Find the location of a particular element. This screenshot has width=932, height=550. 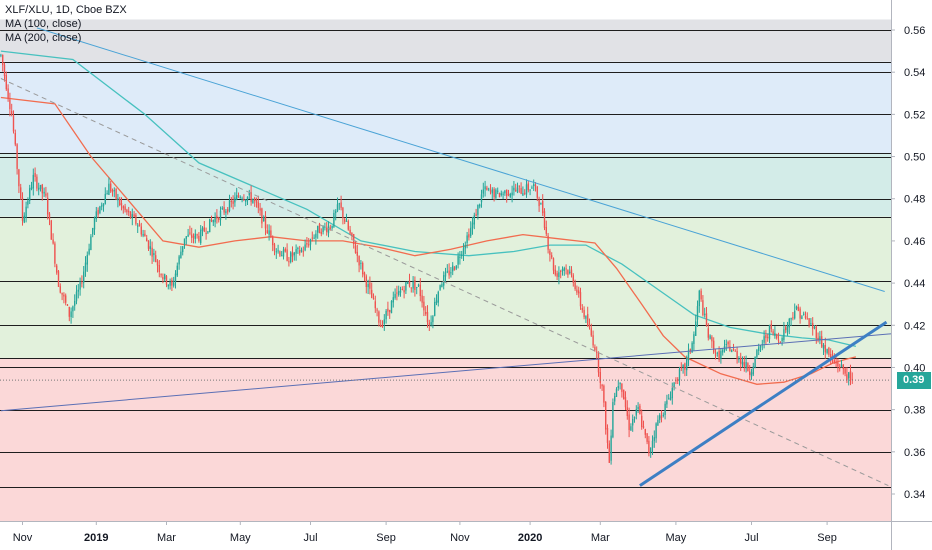

x-tick-label: Jul is located at coordinates (751, 538).